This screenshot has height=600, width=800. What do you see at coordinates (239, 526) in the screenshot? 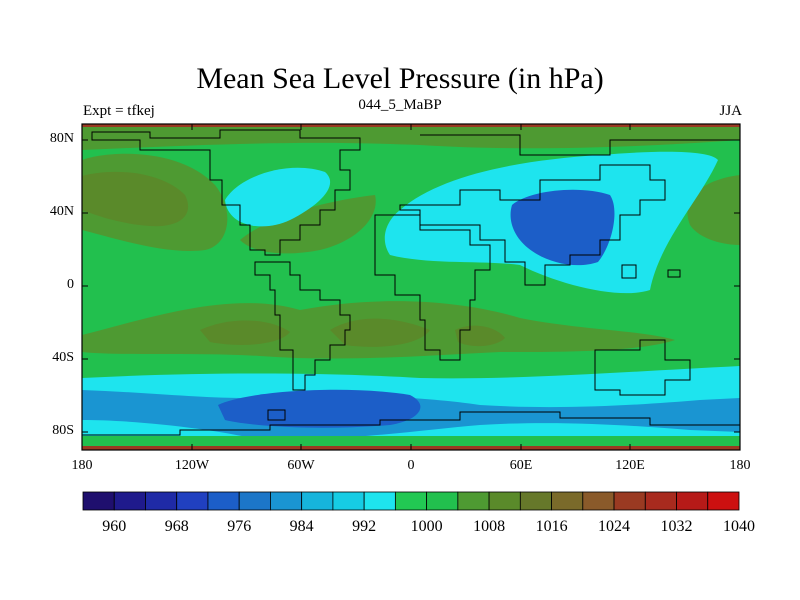
I see `colorbar-label: 976` at bounding box center [239, 526].